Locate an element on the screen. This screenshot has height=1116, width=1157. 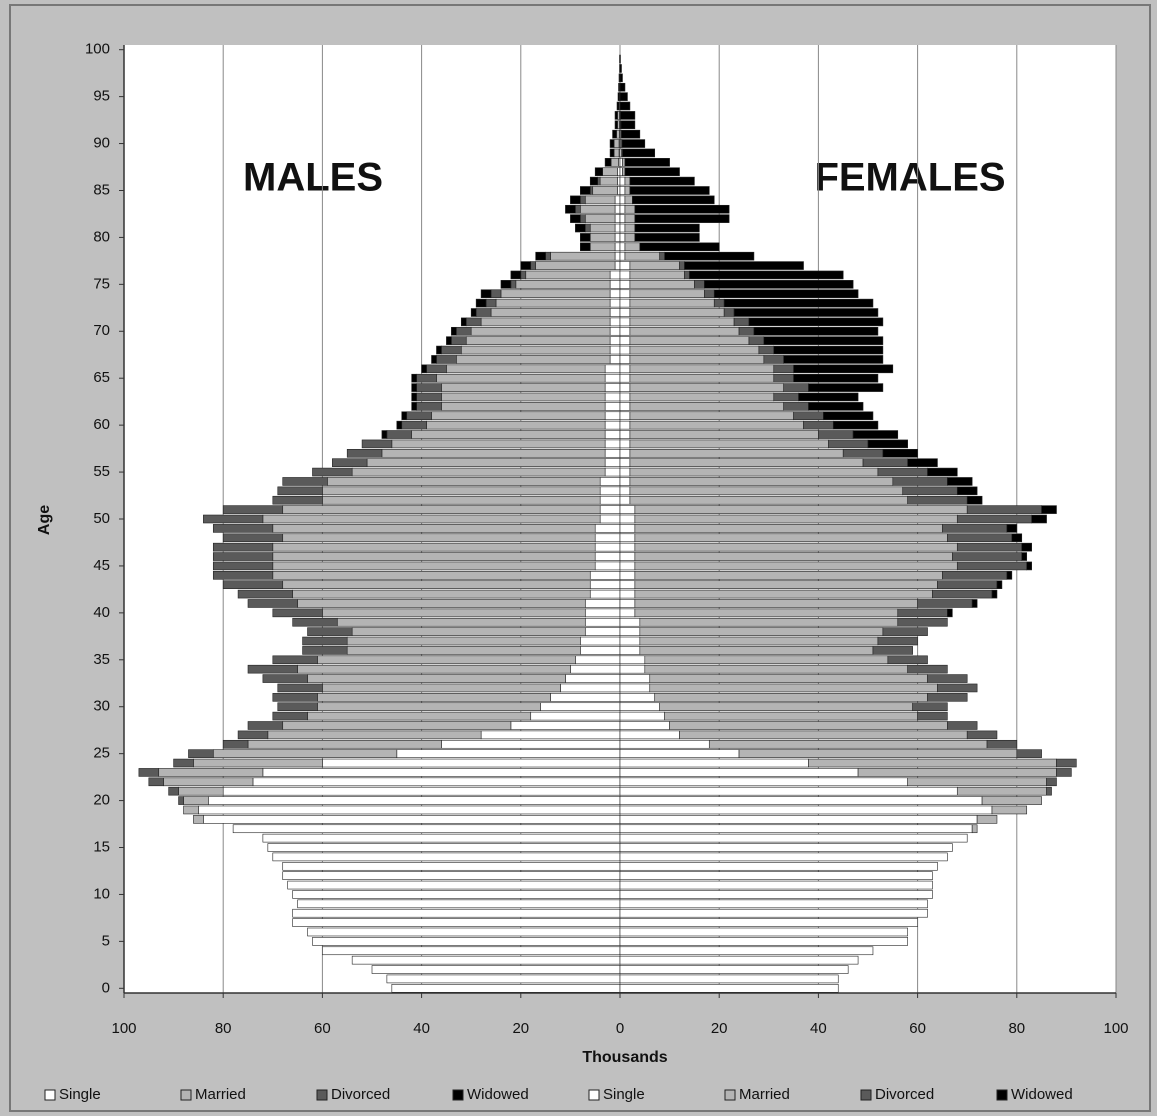
y-tick-label: 35 is located at coordinates (101, 659).